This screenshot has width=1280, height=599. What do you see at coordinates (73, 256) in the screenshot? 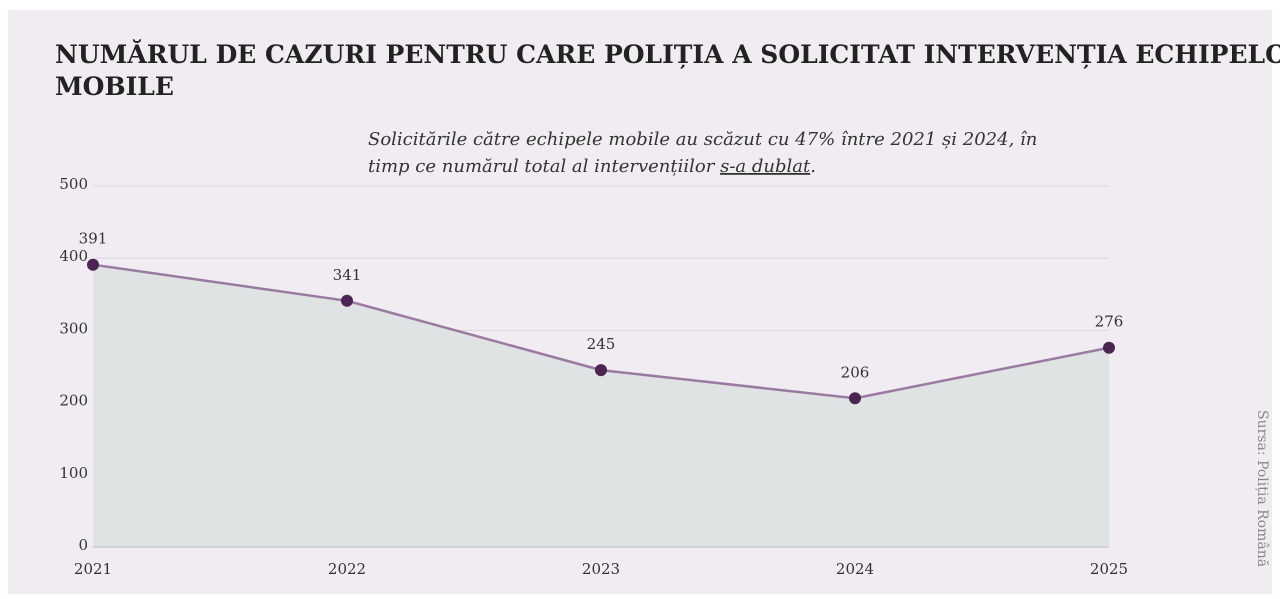
I see `y-tick-label: 400` at bounding box center [73, 256].